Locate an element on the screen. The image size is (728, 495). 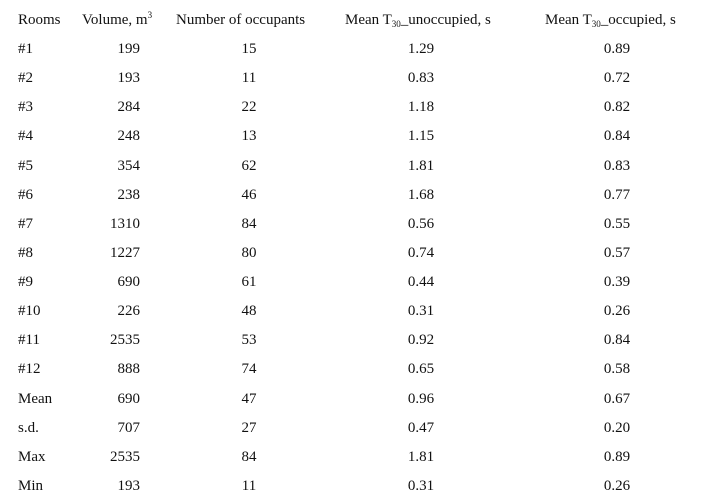
table-cell: 284 is located at coordinates (129, 107).